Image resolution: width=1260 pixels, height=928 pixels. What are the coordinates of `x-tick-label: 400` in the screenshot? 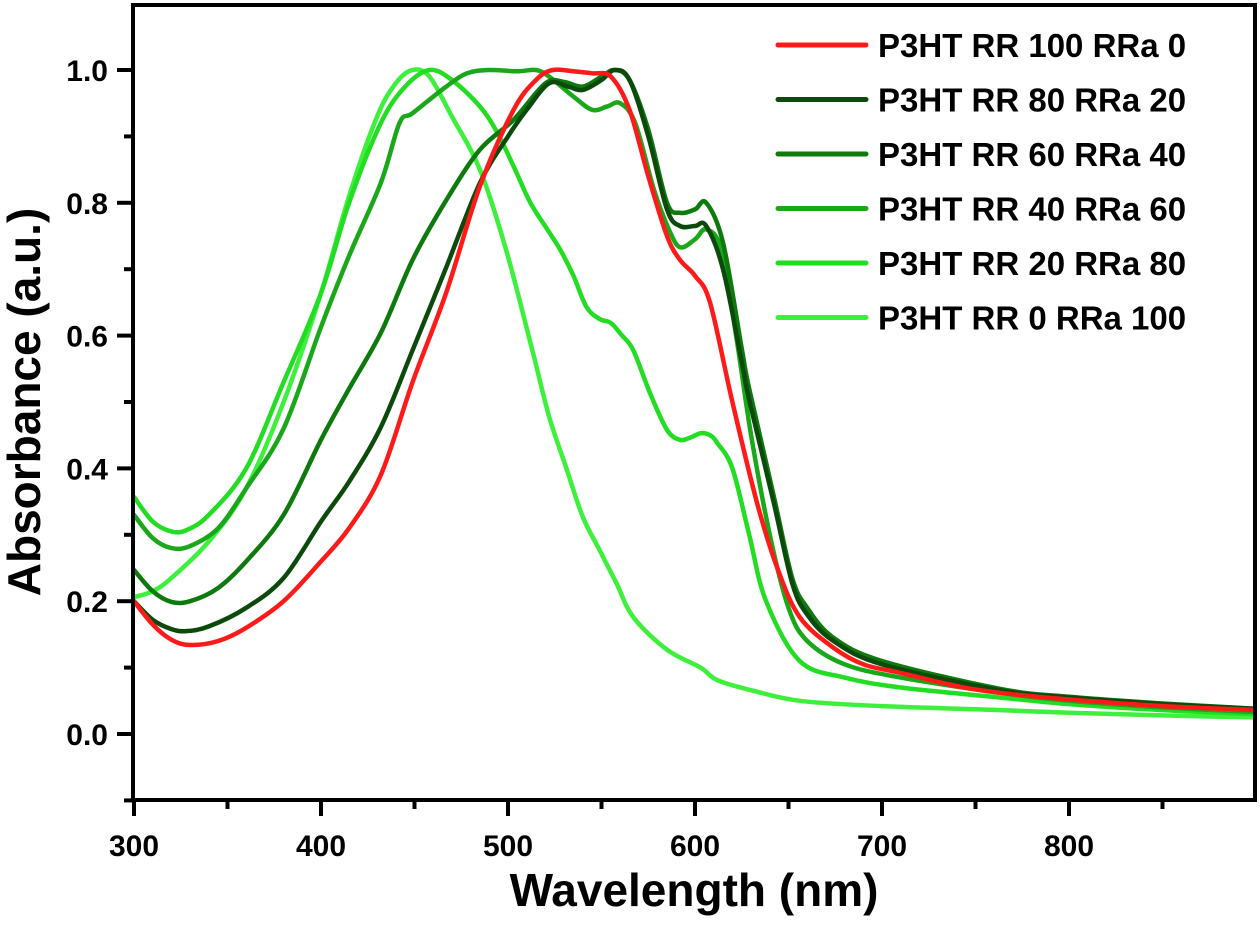 It's located at (321, 846).